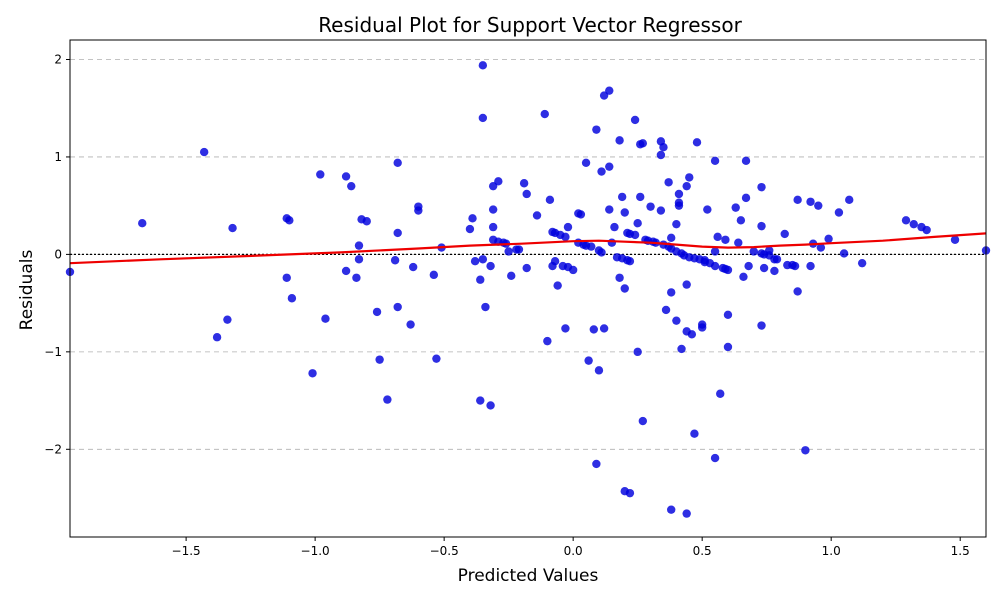 This screenshot has height=600, width=1000. What do you see at coordinates (53, 352) in the screenshot?
I see `y-tick-label: −1` at bounding box center [53, 352].